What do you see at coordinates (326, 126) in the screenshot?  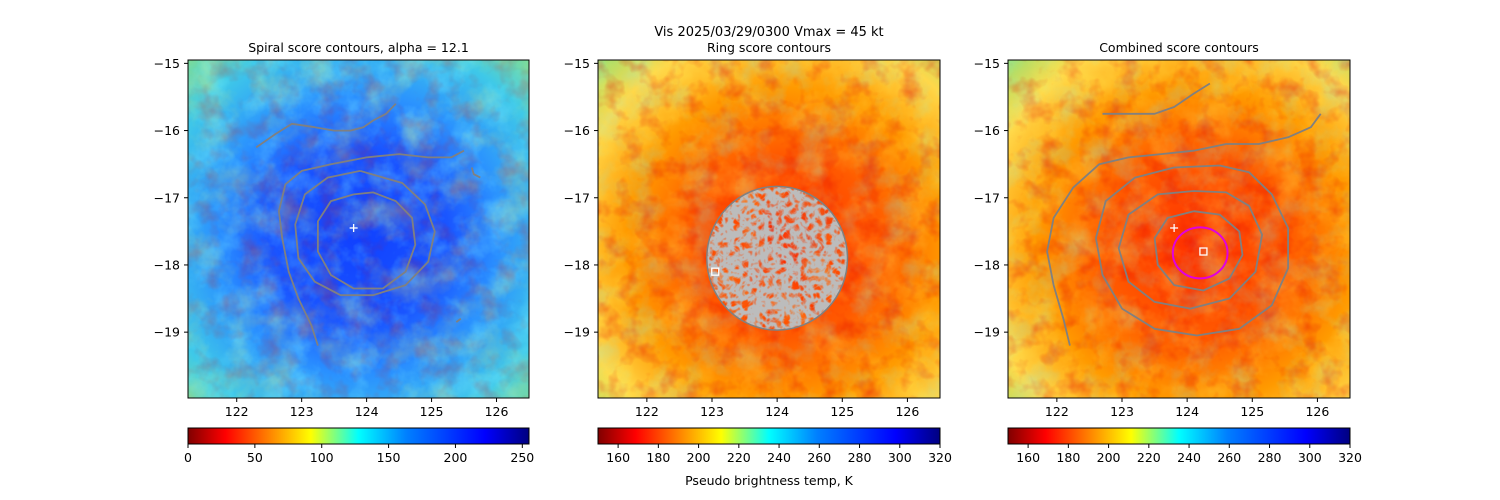 I see `contour-outer-arc` at bounding box center [326, 126].